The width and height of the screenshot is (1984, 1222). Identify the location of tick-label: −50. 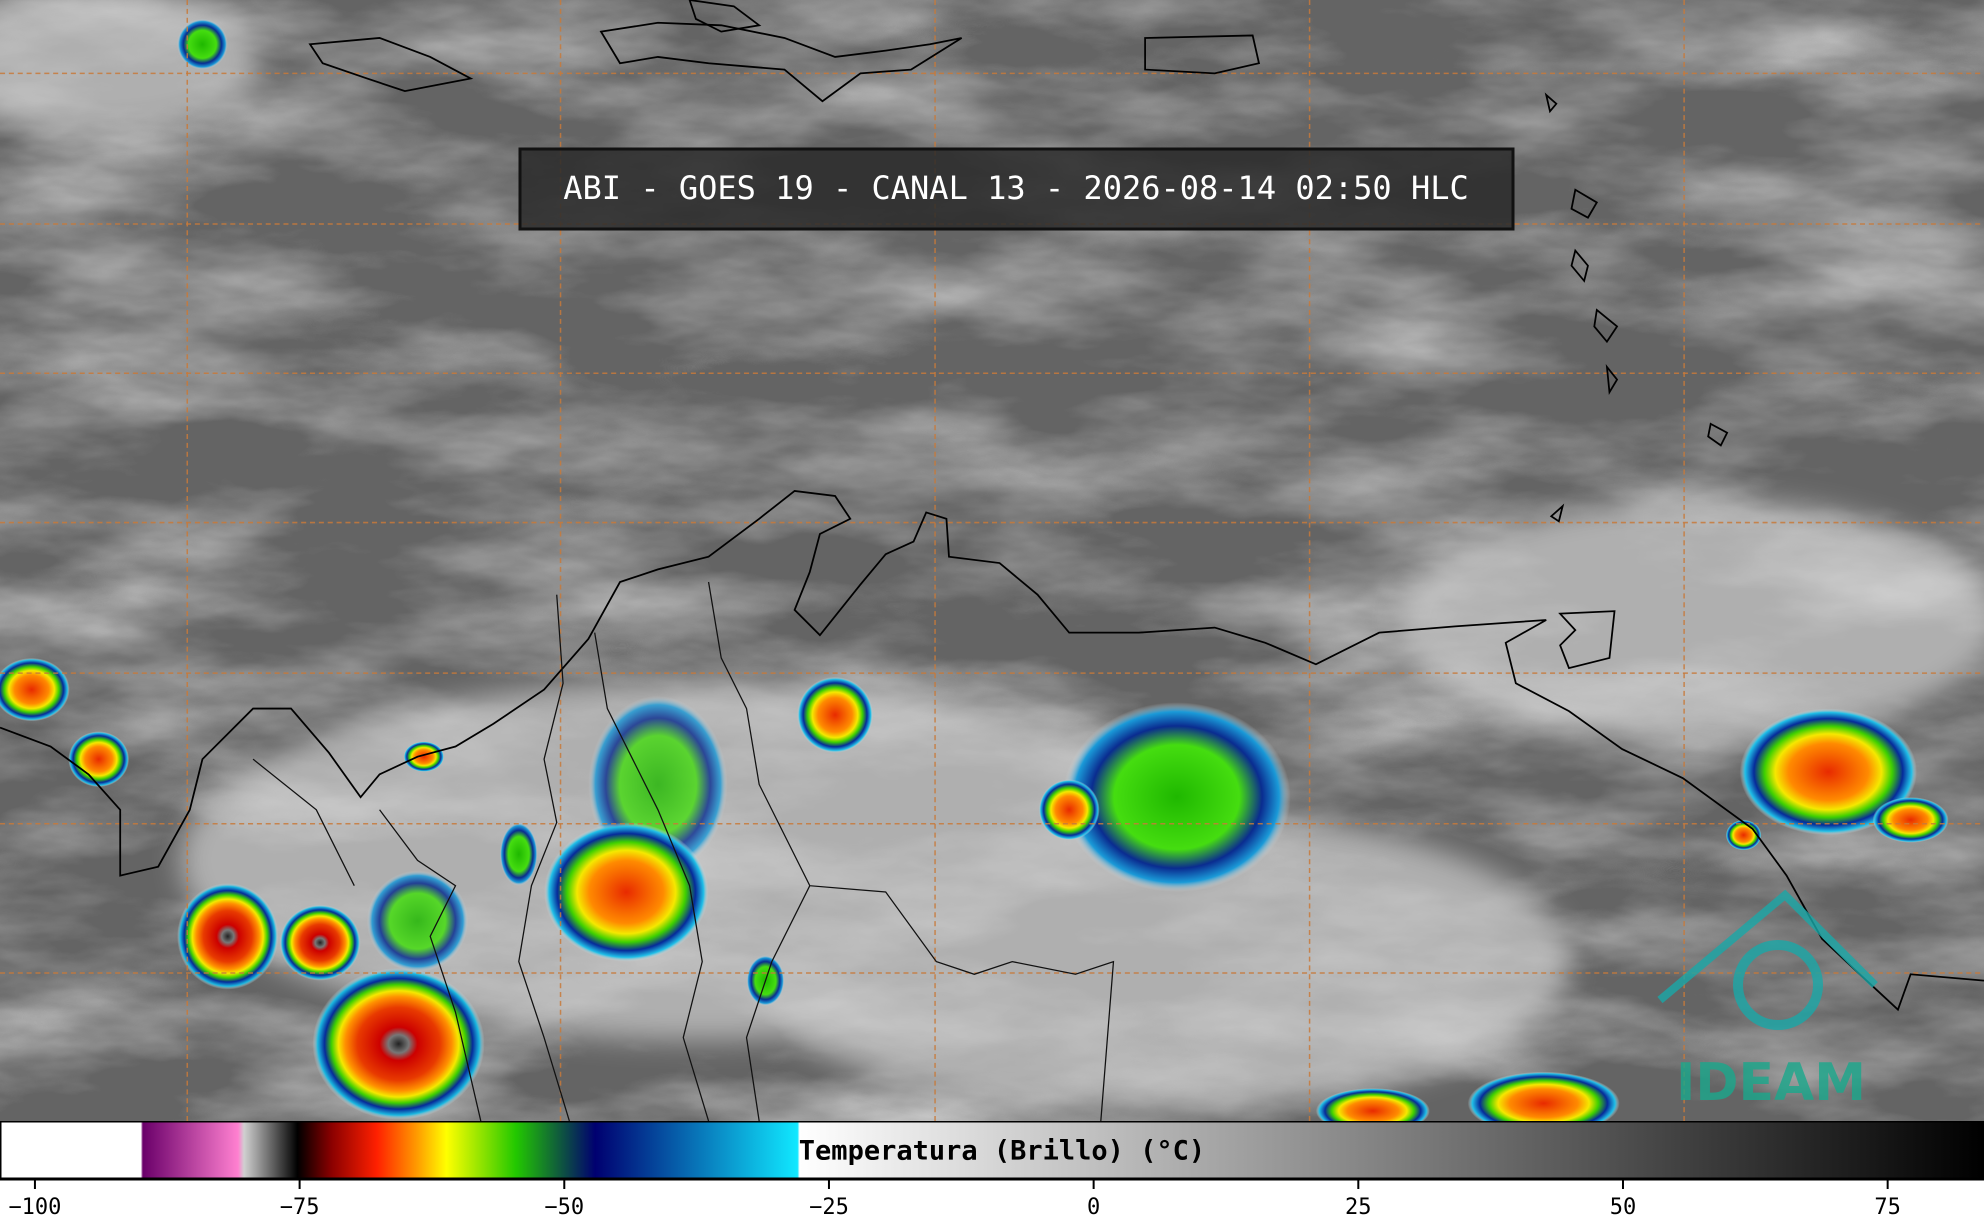
(564, 1207).